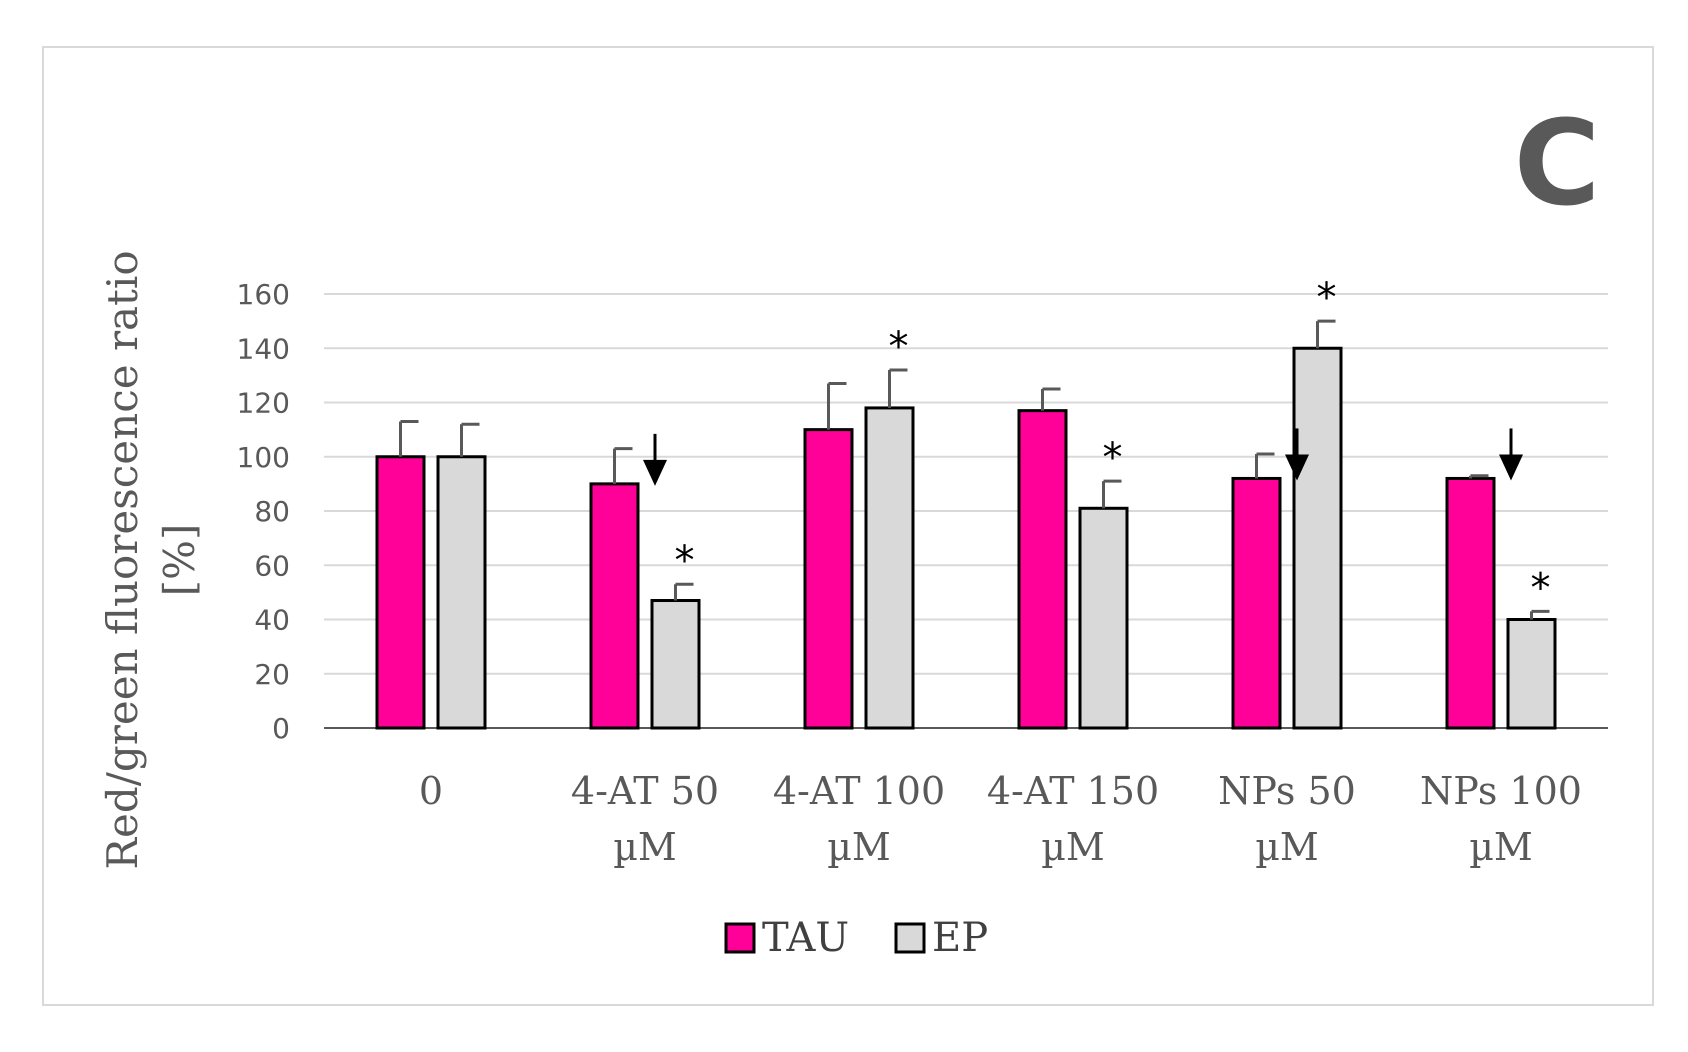 The image size is (1688, 1052). I want to click on y-tick-label: 0, so click(281, 728).